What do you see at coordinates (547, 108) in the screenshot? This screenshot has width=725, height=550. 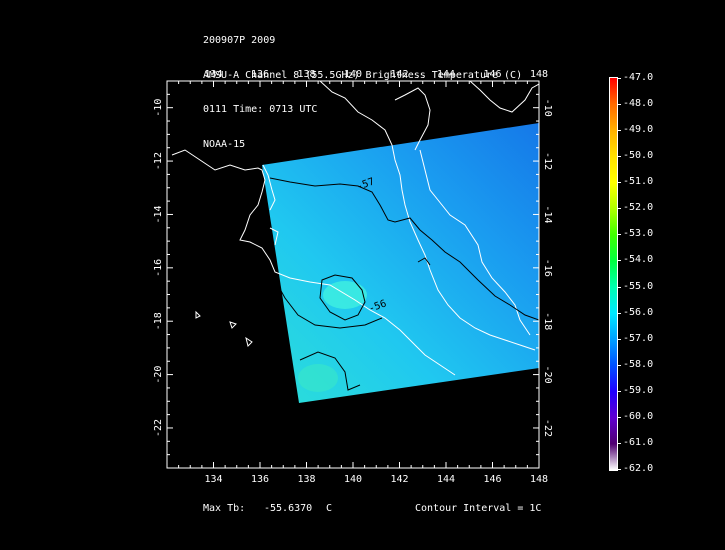 I see `lat-tick-label-right: -10` at bounding box center [547, 108].